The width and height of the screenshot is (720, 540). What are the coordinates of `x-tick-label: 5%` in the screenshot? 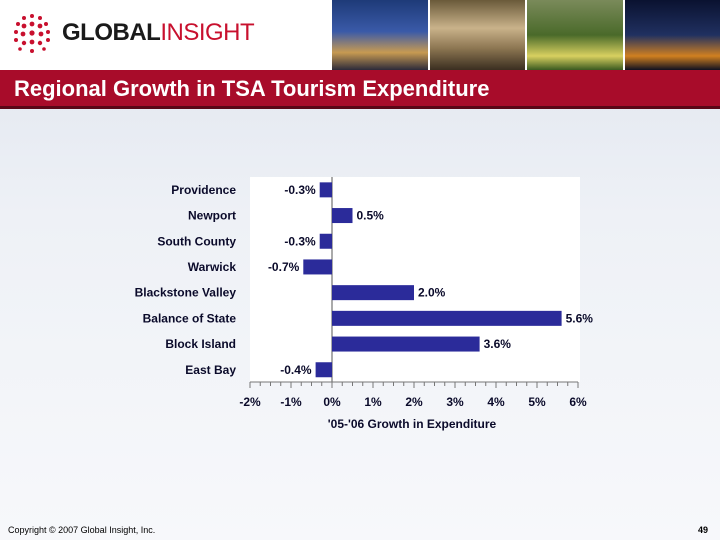 It's located at (537, 402).